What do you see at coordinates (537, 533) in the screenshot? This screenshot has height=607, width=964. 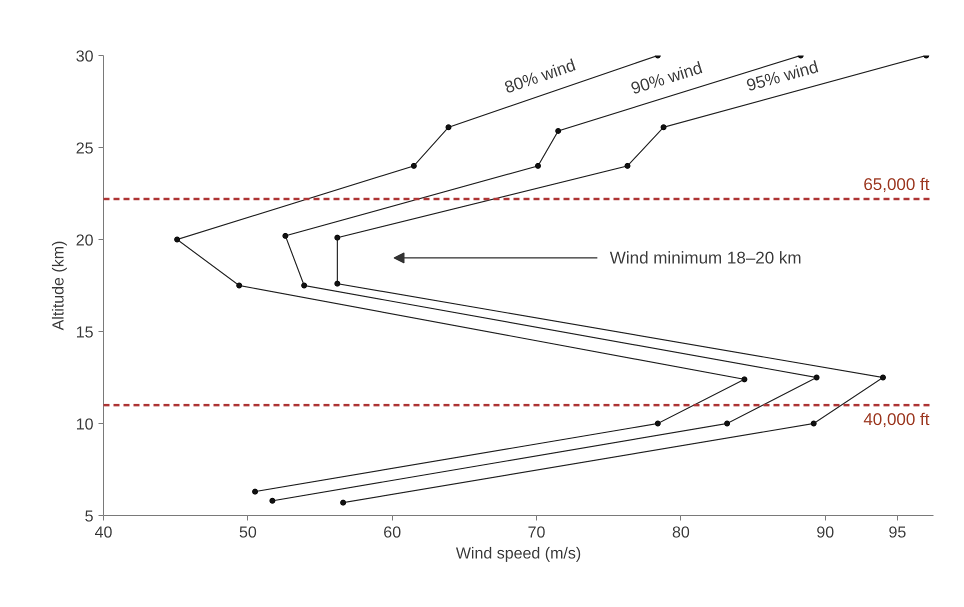 I see `x-tick-label: 70` at bounding box center [537, 533].